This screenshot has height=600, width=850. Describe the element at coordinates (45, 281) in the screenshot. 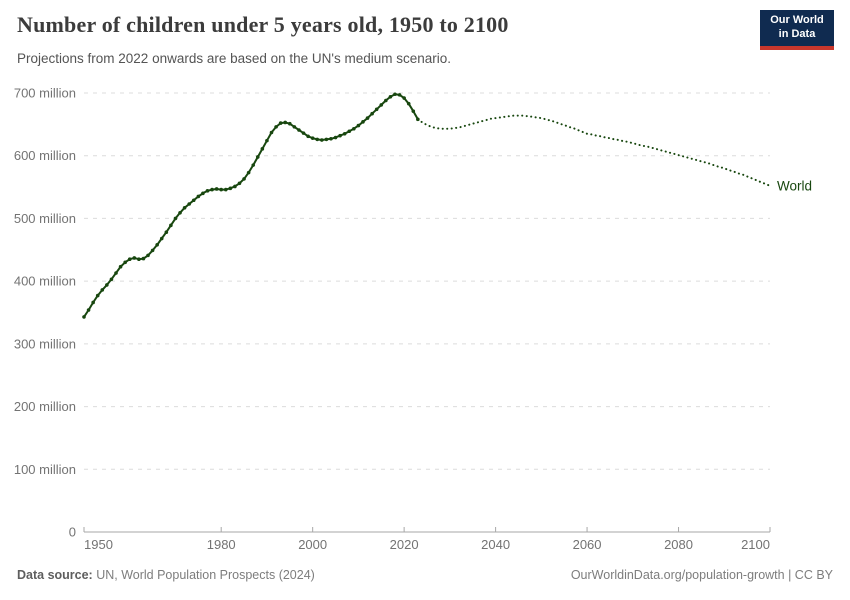

I see `y-axis-tick-label: 400 million` at that location.